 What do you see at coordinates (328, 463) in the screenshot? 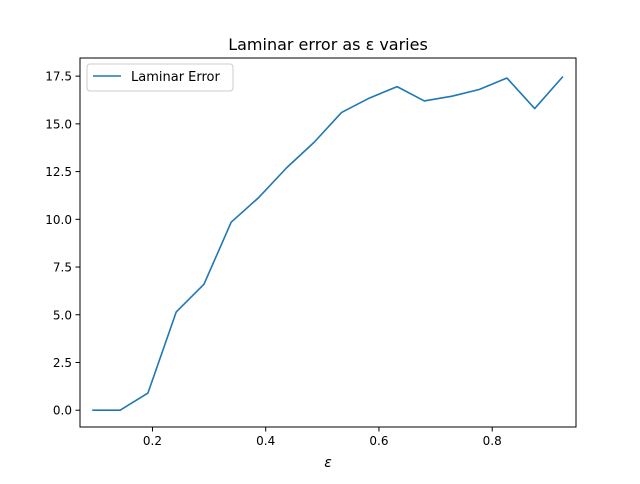
I see `x-axis-label: ε` at bounding box center [328, 463].